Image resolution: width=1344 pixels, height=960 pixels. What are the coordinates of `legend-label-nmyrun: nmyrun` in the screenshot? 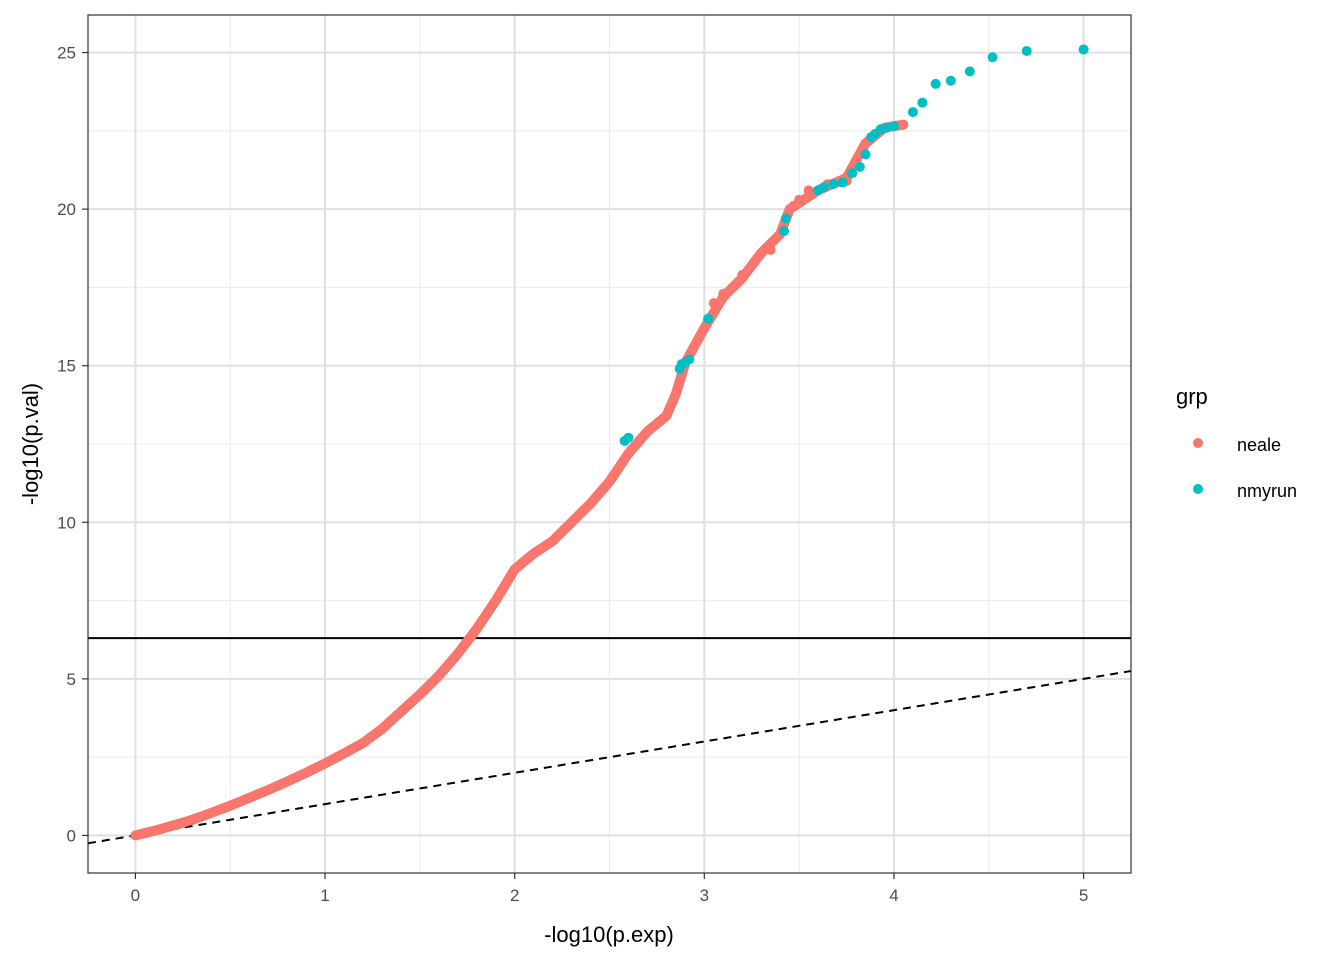 It's located at (1267, 491).